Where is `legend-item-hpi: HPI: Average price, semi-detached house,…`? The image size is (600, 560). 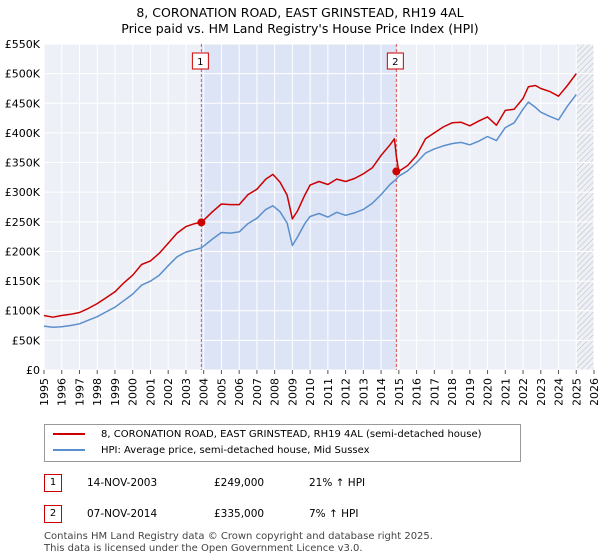
legend-item-hpi: HPI: Average price, semi-detached house,… is located at coordinates (211, 451).